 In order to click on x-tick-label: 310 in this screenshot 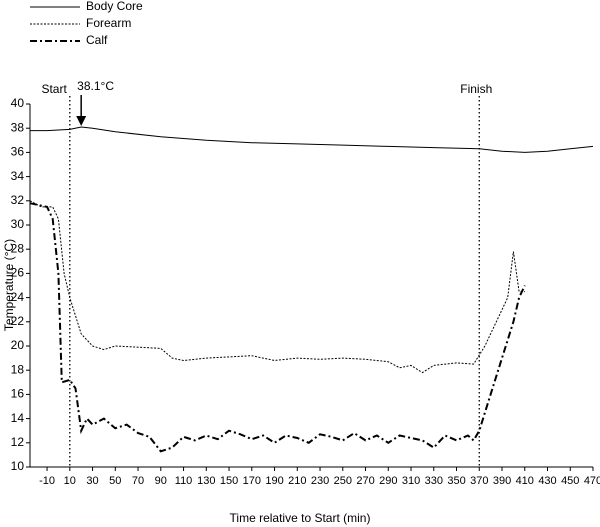, I will do `click(411, 481)`.